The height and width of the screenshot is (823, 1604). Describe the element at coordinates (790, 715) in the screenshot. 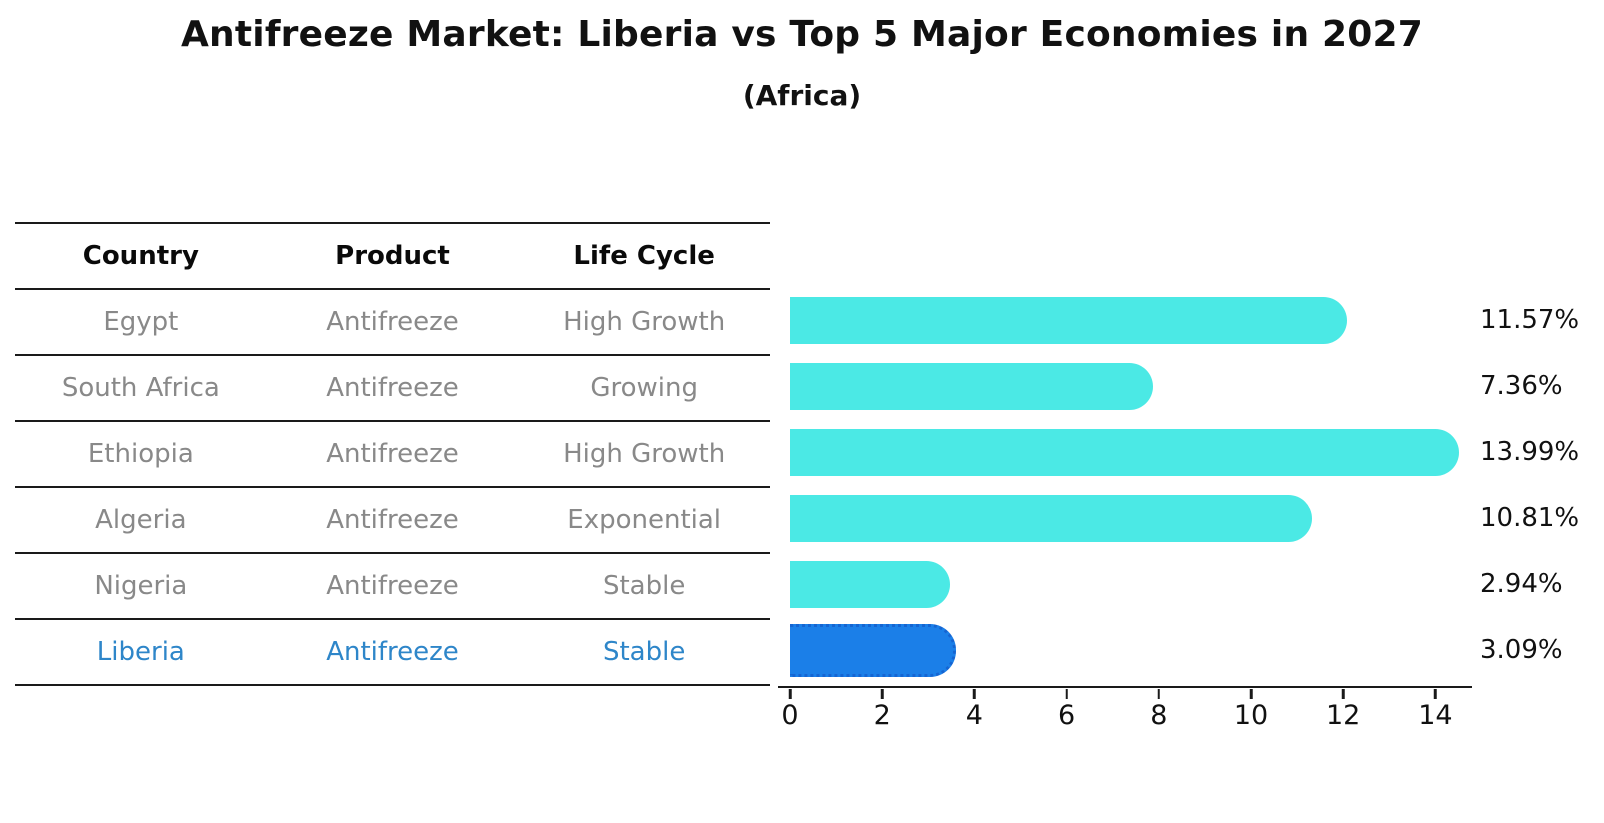

I see `x-tick-label-0: 0` at that location.